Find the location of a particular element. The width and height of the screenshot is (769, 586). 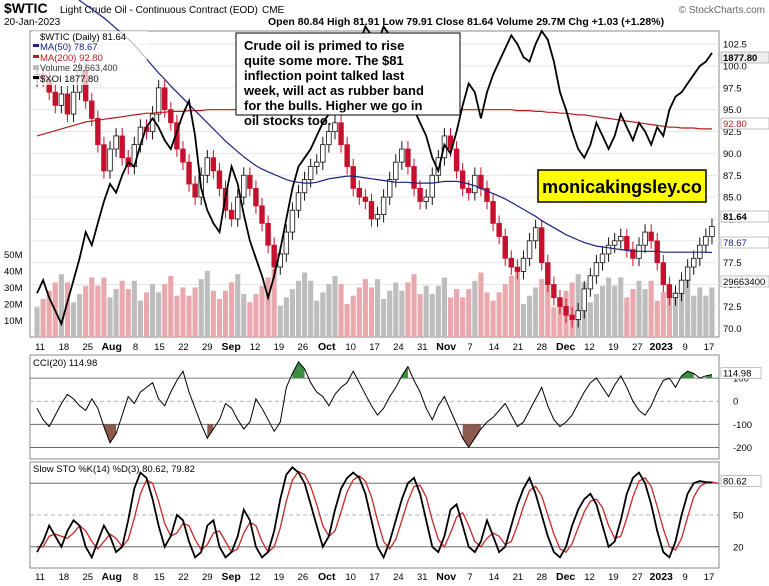

legend-xoi: $XOI 1877.80 is located at coordinates (69, 79).